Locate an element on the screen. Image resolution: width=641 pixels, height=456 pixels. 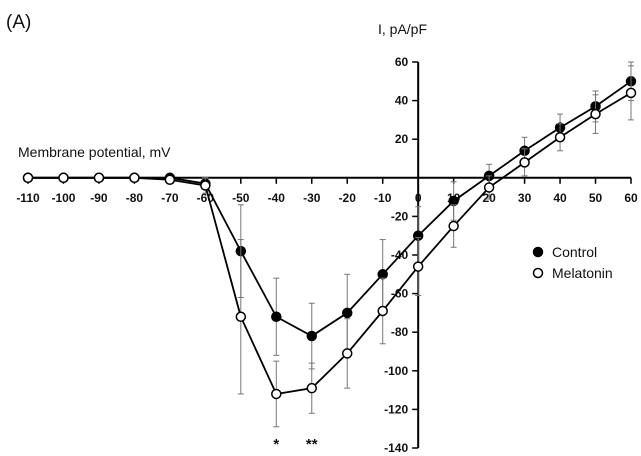
legend-marker-melatonin is located at coordinates (538, 273).